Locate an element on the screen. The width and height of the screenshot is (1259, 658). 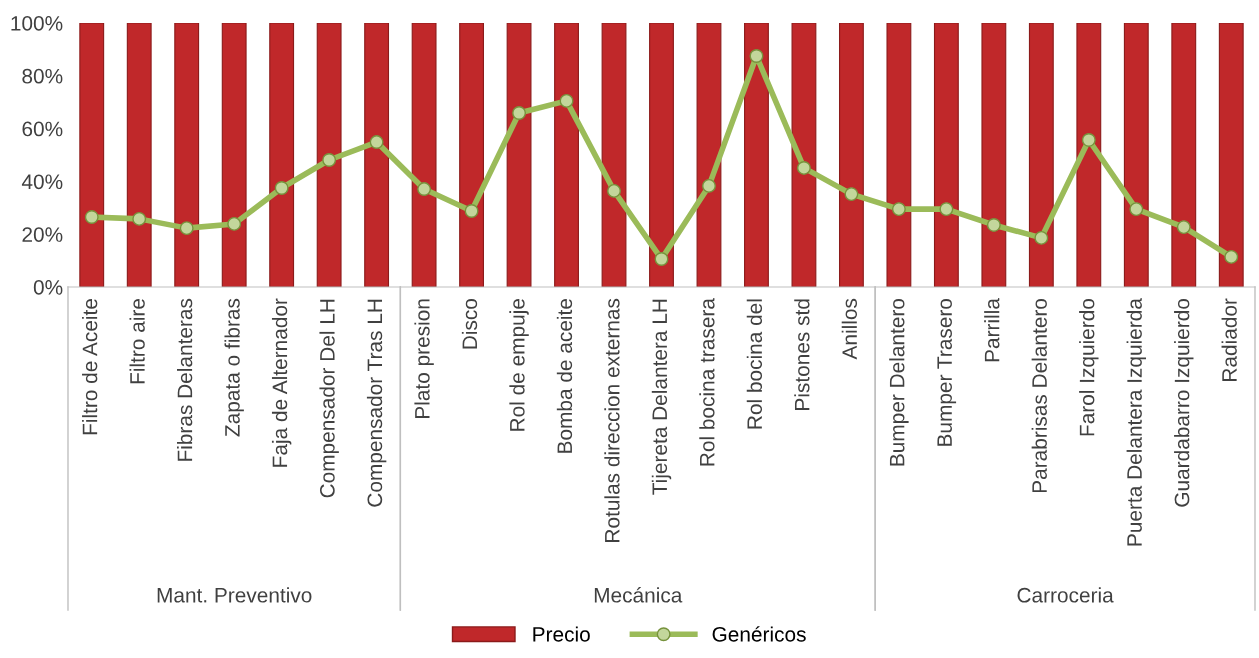
x-tick-label: Compensador Del LH is located at coordinates (329, 398).